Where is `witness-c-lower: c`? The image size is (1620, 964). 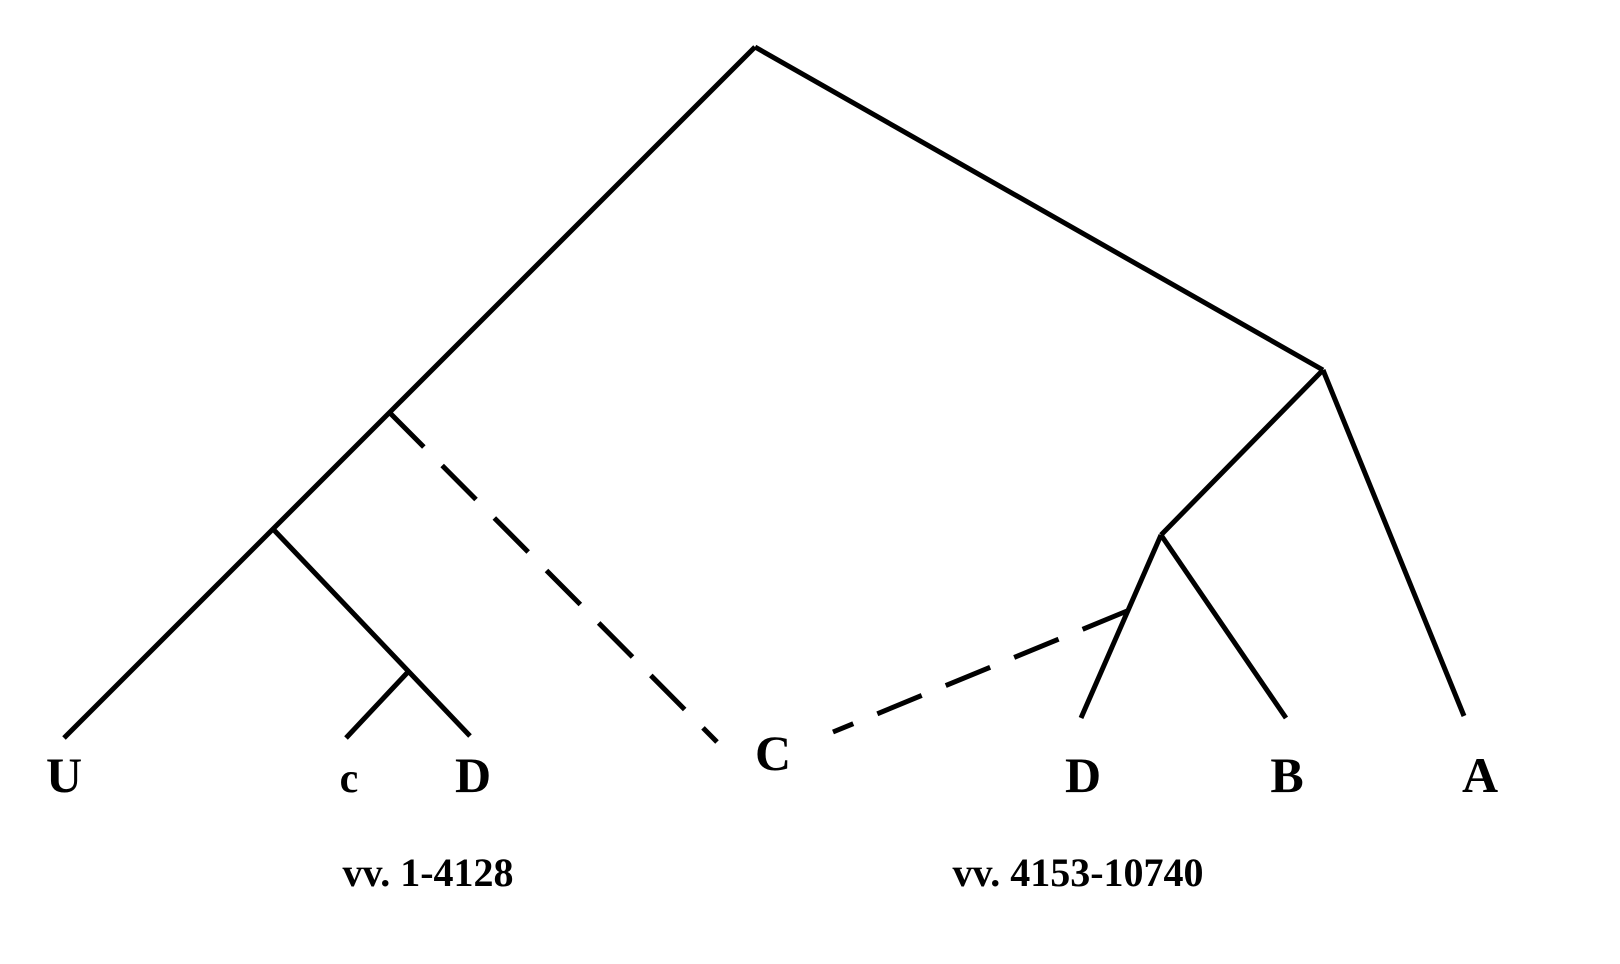 witness-c-lower: c is located at coordinates (349, 779).